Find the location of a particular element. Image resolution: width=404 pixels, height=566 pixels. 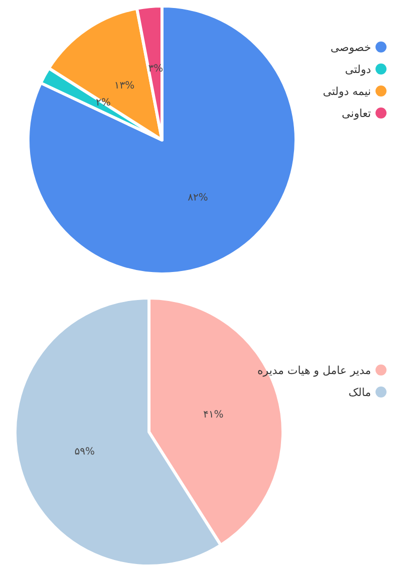

data-label: ۱۳% is located at coordinates (124, 86).